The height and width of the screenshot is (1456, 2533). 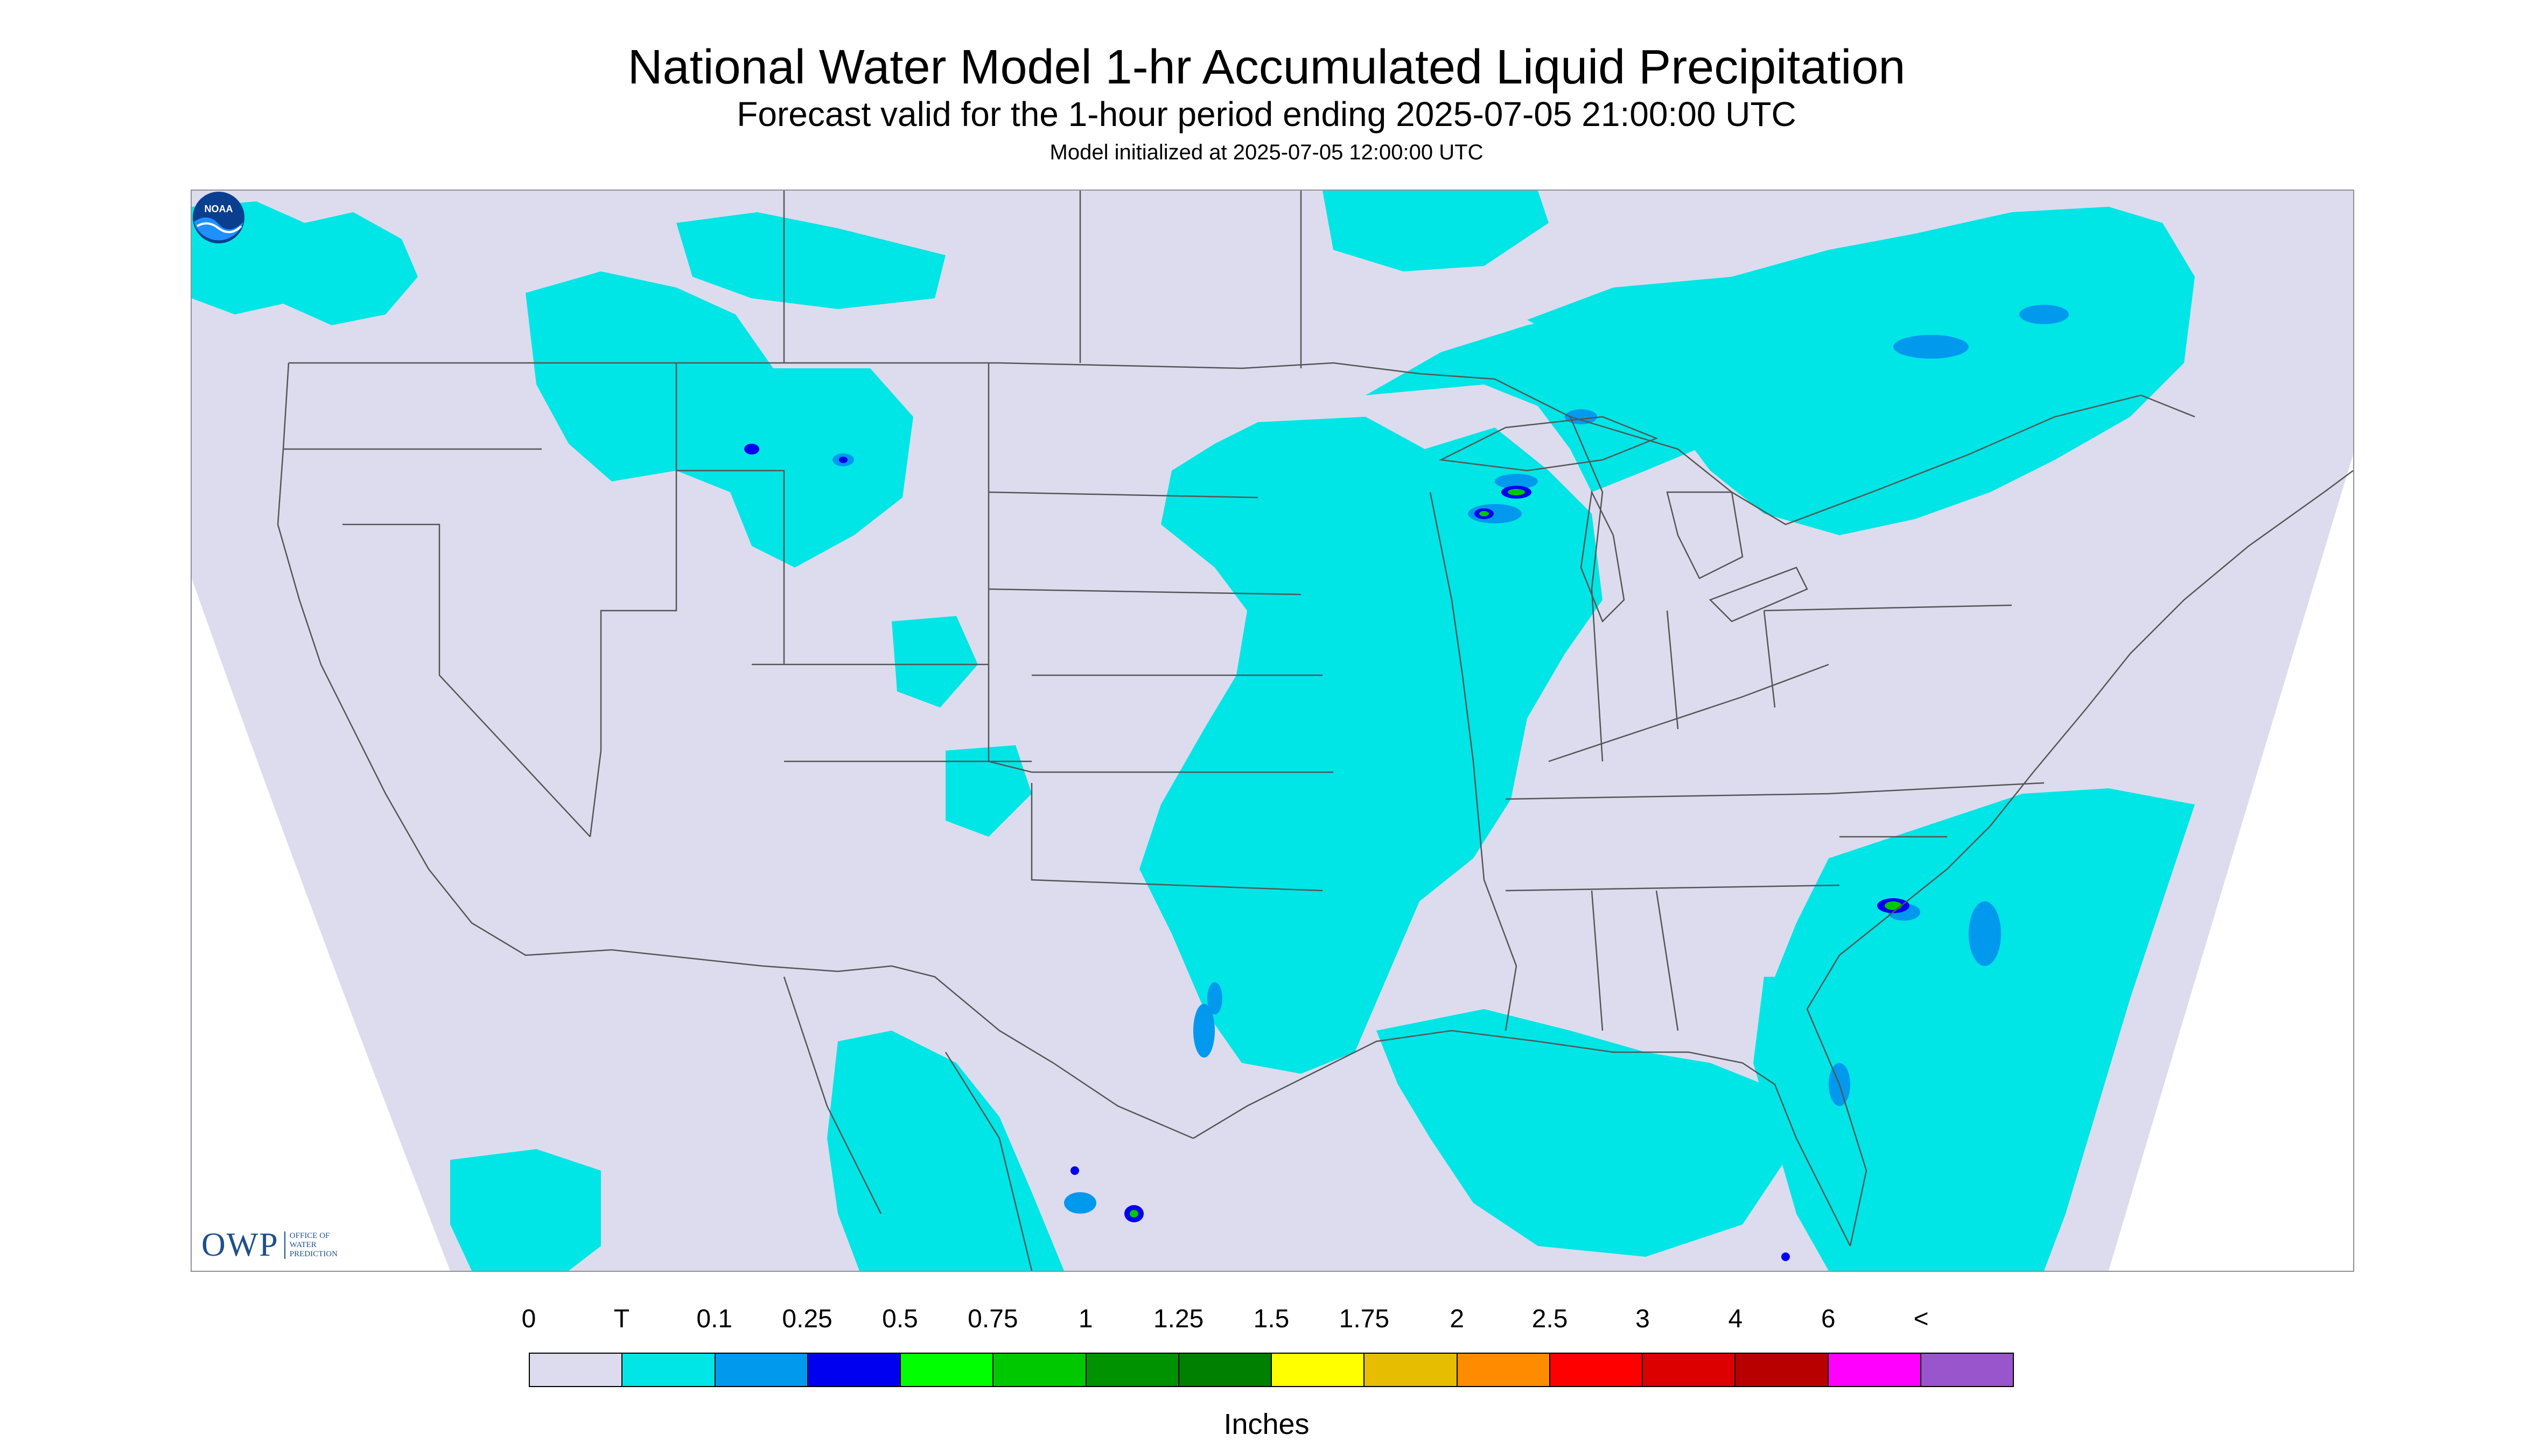 I want to click on state-line-va-nc, so click(x=1936, y=788).